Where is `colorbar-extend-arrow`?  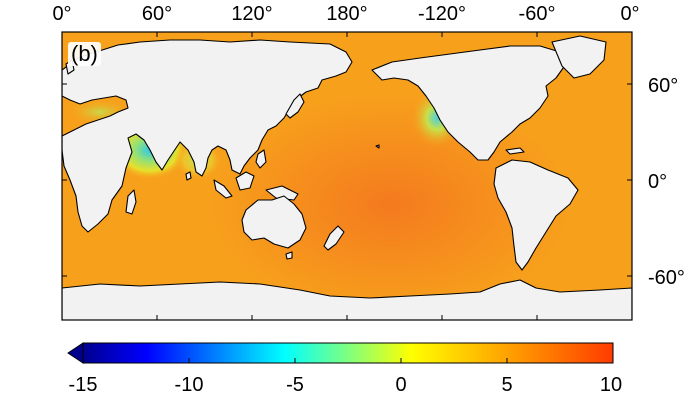
colorbar-extend-arrow is located at coordinates (75, 353).